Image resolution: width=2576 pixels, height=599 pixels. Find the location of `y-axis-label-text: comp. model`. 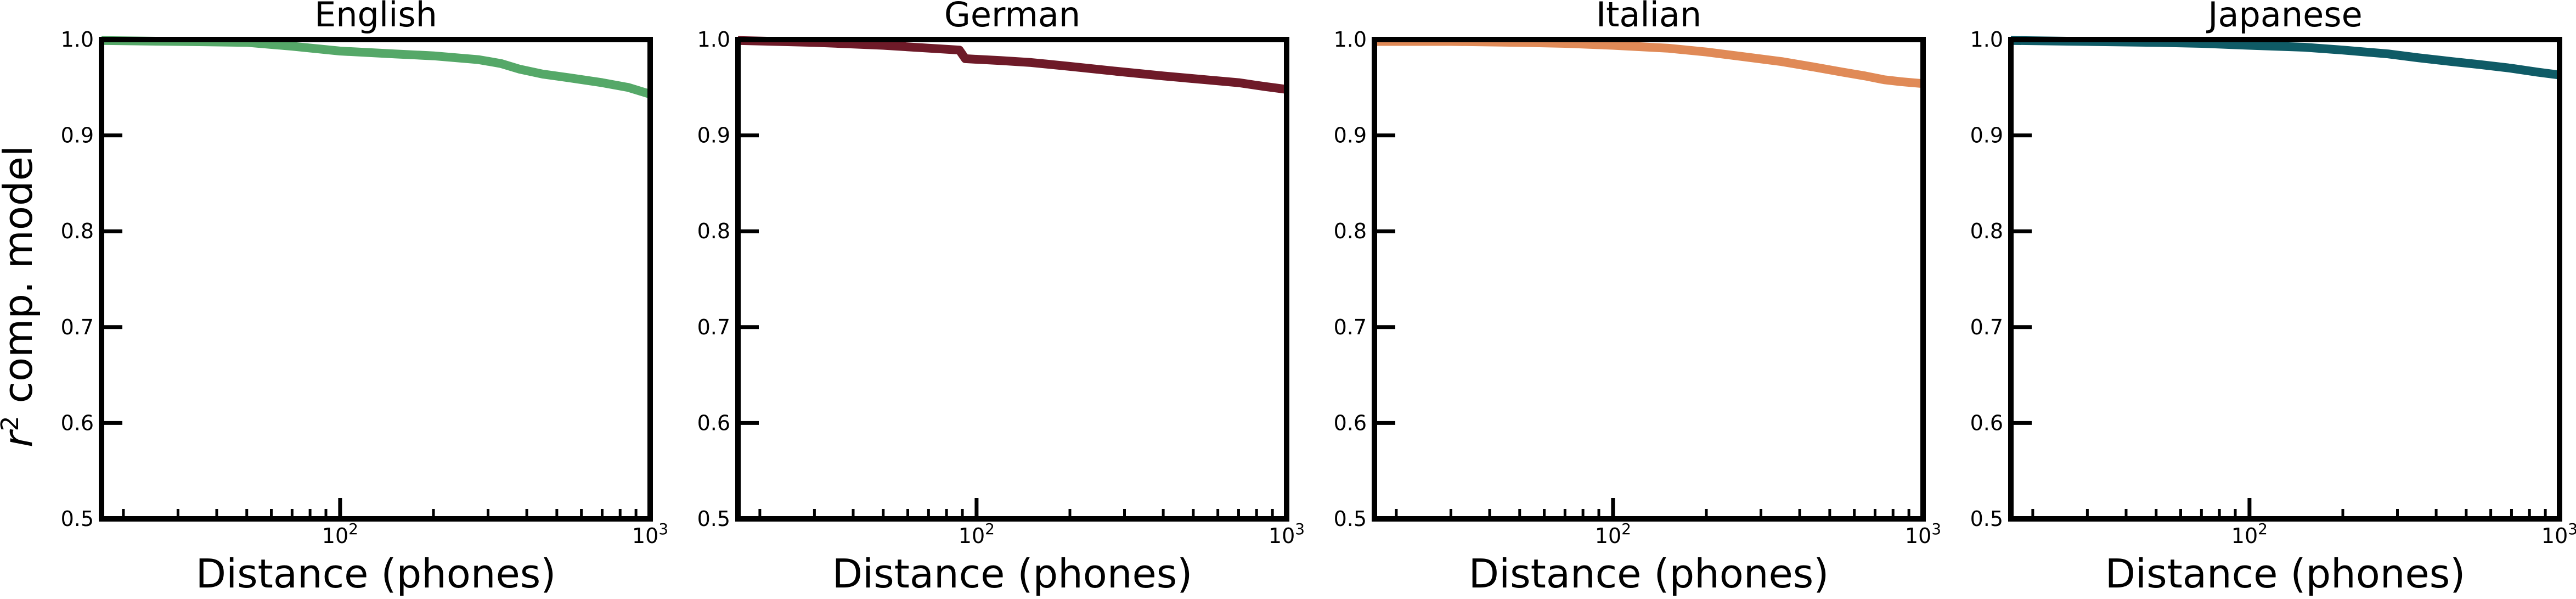

y-axis-label-text: comp. model is located at coordinates (20, 280).